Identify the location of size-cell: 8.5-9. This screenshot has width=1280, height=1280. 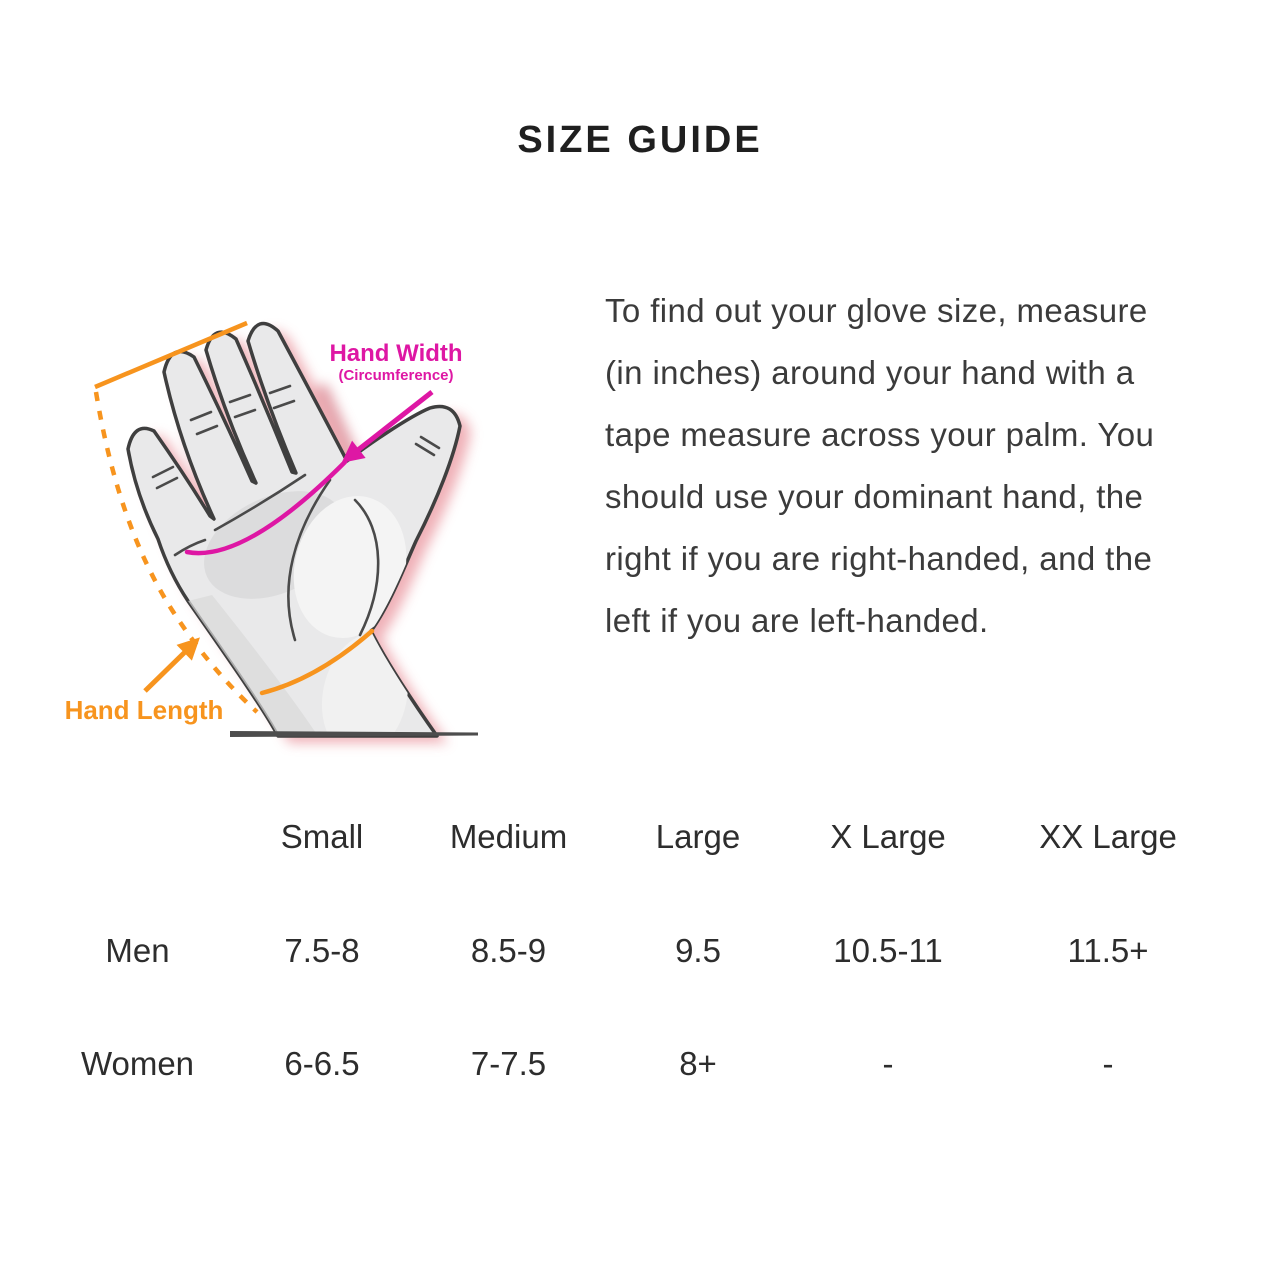
(508, 950).